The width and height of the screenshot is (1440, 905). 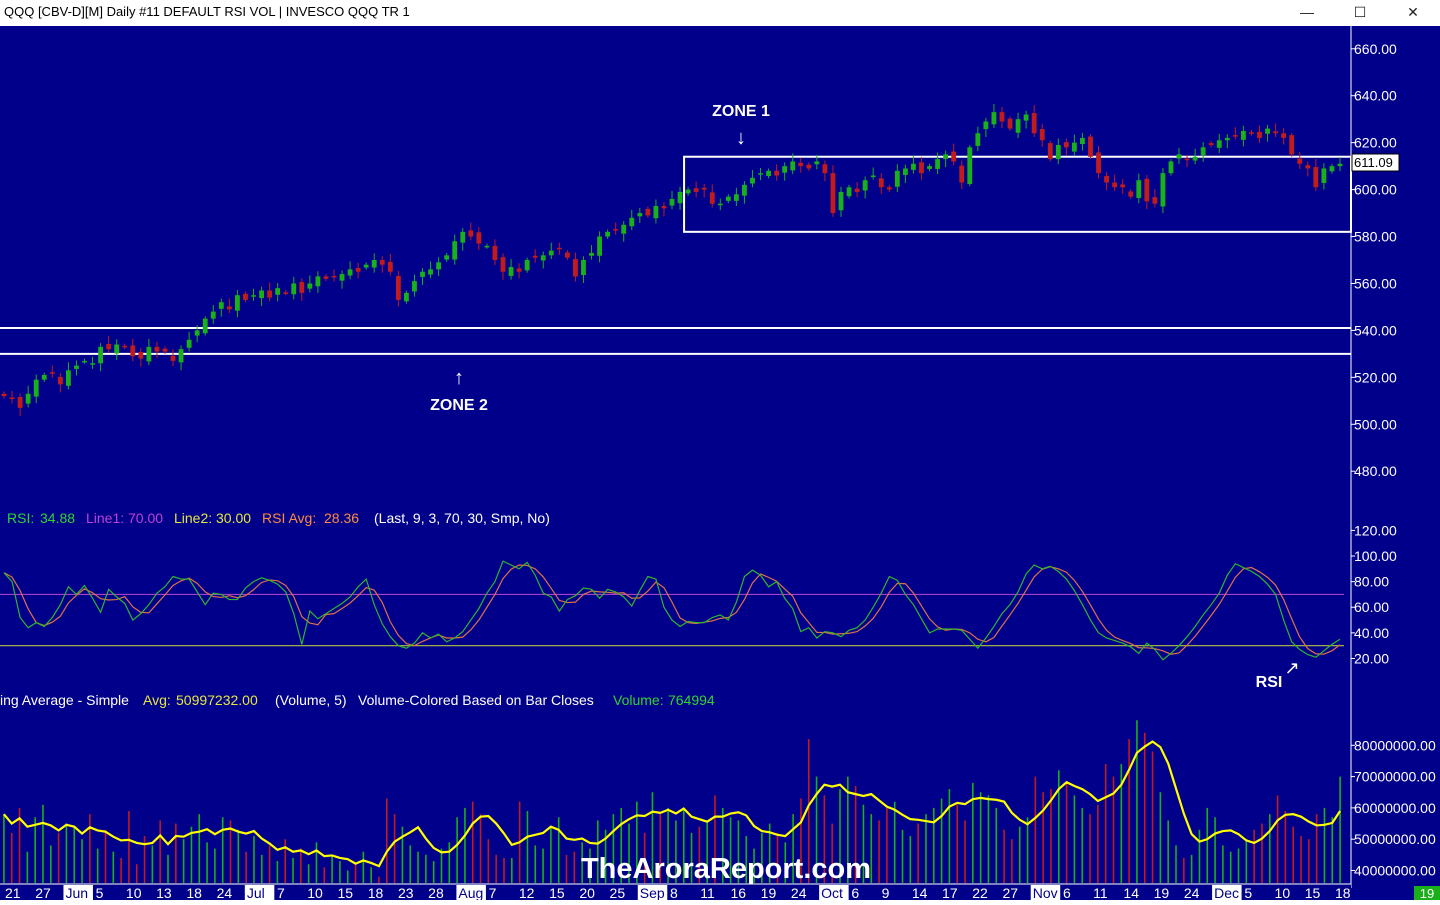 What do you see at coordinates (741, 138) in the screenshot?
I see `zone1-arrow: ↓` at bounding box center [741, 138].